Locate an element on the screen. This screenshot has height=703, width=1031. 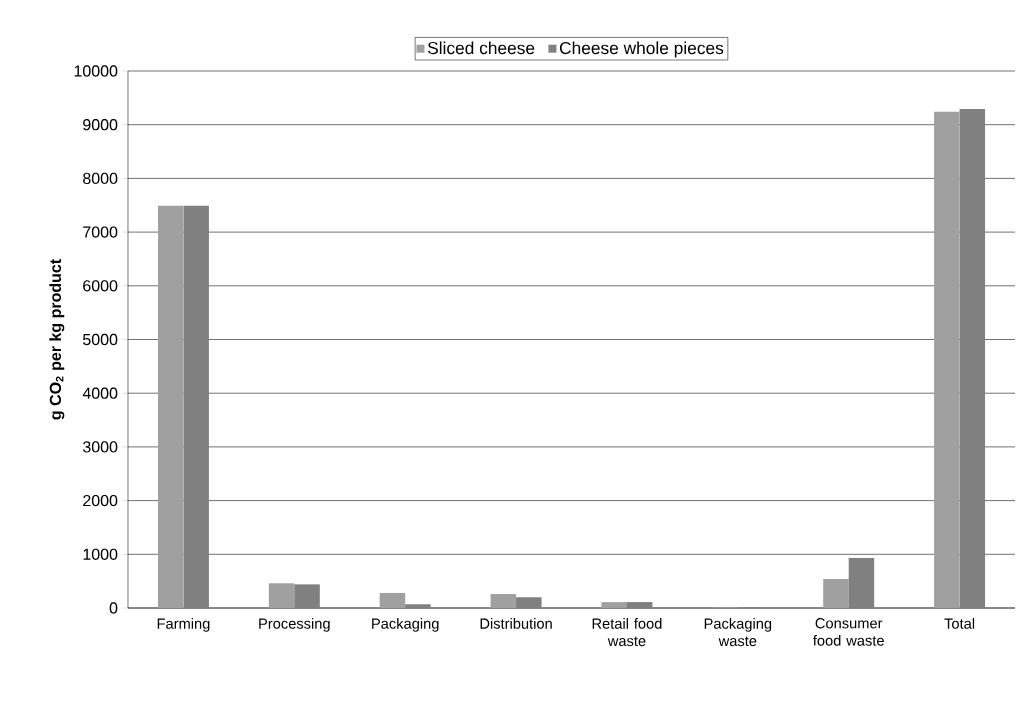
x-tick-label: Processing is located at coordinates (294, 625).